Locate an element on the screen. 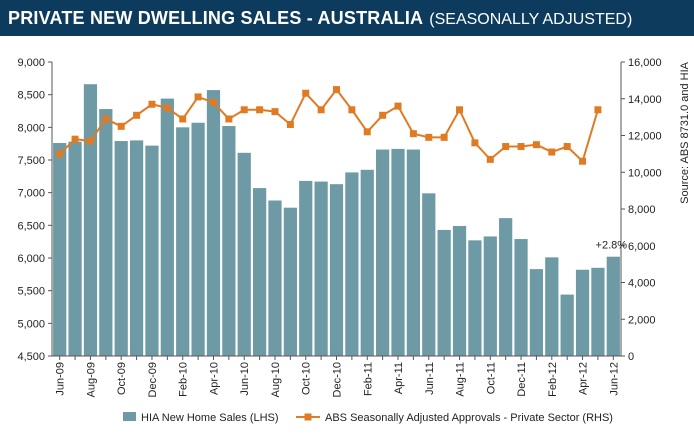 This screenshot has width=694, height=434. left-tick-label: 9,000 is located at coordinates (31, 63).